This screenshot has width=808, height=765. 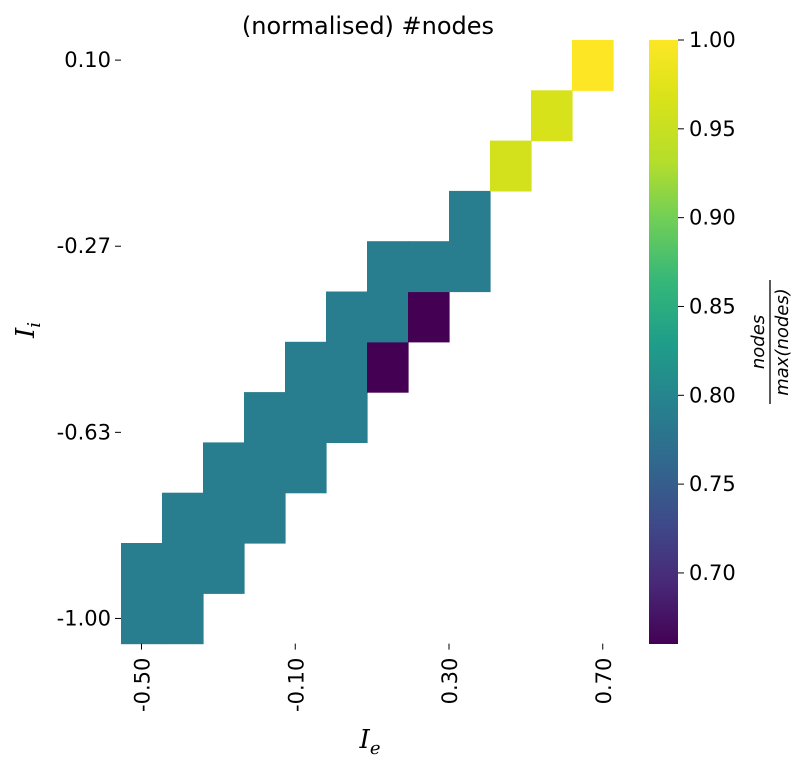 I want to click on y-tick-label: -0.27, so click(x=84, y=246).